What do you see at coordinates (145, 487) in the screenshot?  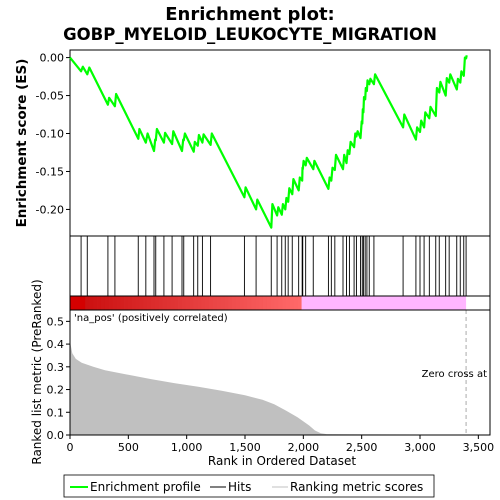 I see `legend-es-label: Enrichment profile` at bounding box center [145, 487].